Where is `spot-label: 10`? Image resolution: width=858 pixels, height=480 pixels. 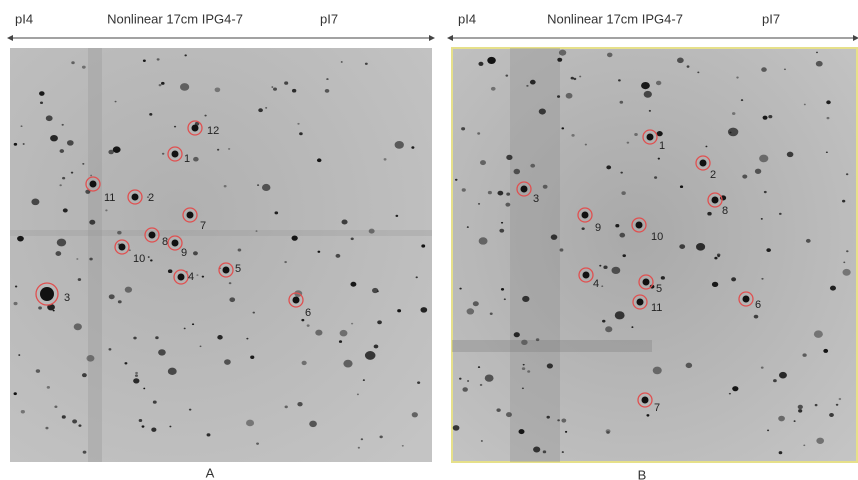 spot-label: 10 is located at coordinates (657, 237).